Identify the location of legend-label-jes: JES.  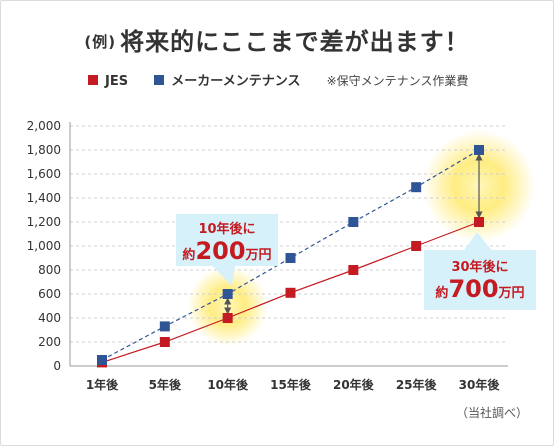
(117, 81).